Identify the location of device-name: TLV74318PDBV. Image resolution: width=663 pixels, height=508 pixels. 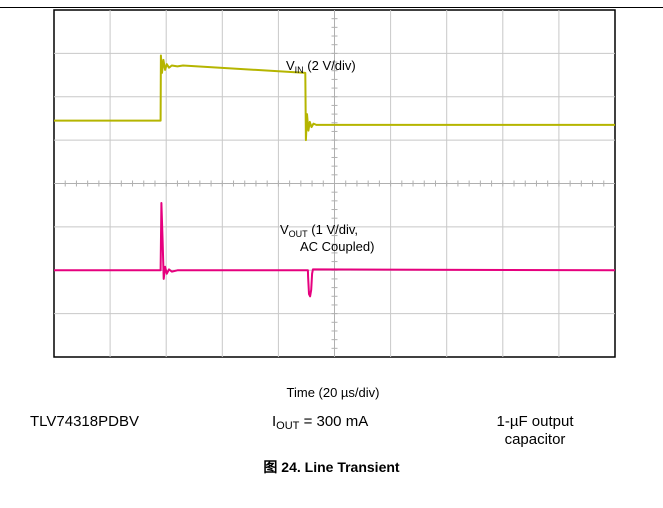
(84, 421).